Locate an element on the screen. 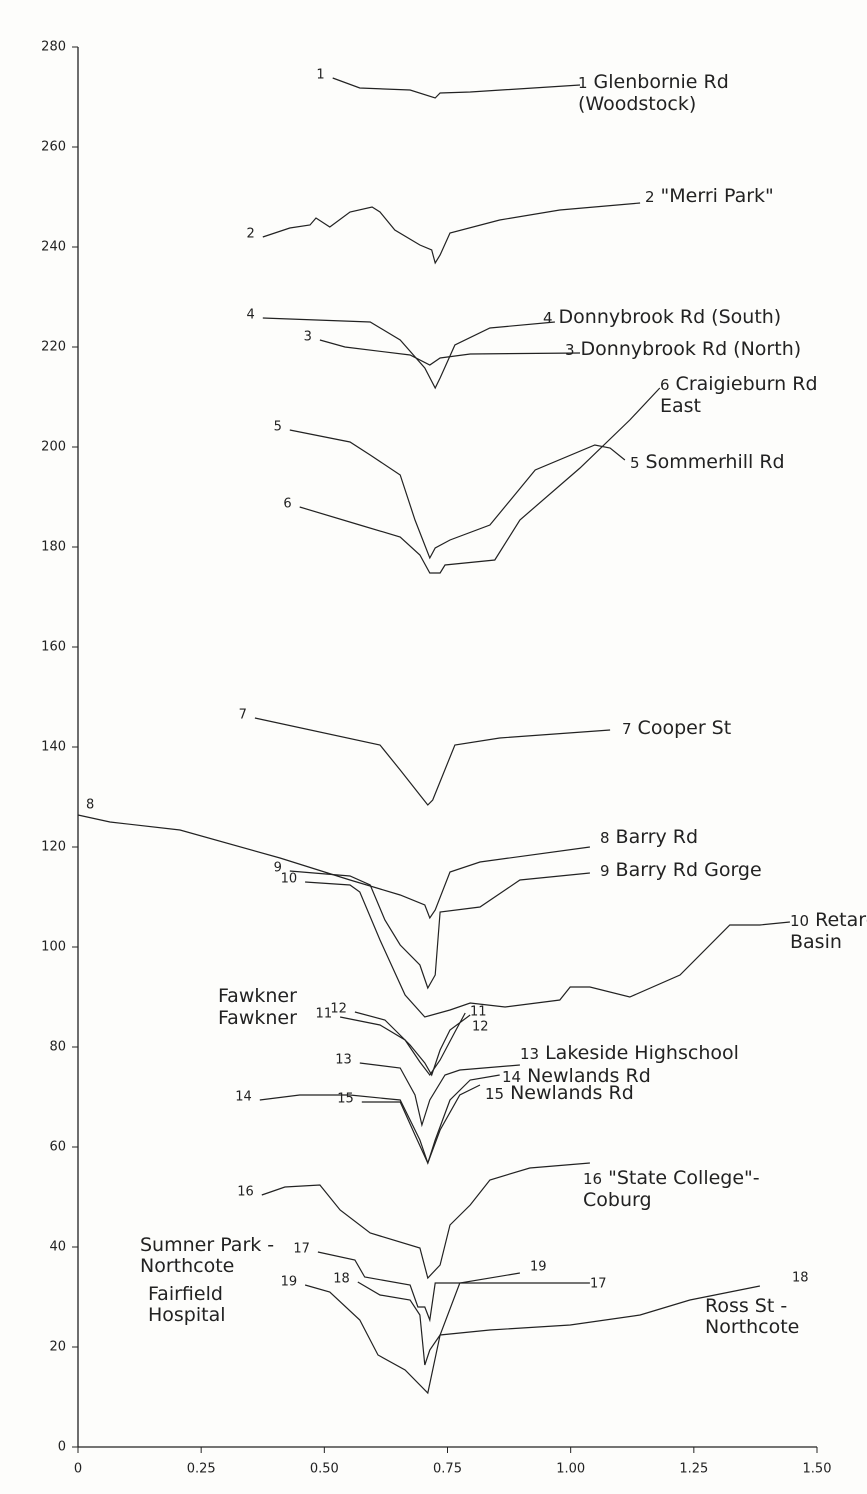 The image size is (867, 1494). series-label: 9 Barry Rd Gorge is located at coordinates (720, 871).